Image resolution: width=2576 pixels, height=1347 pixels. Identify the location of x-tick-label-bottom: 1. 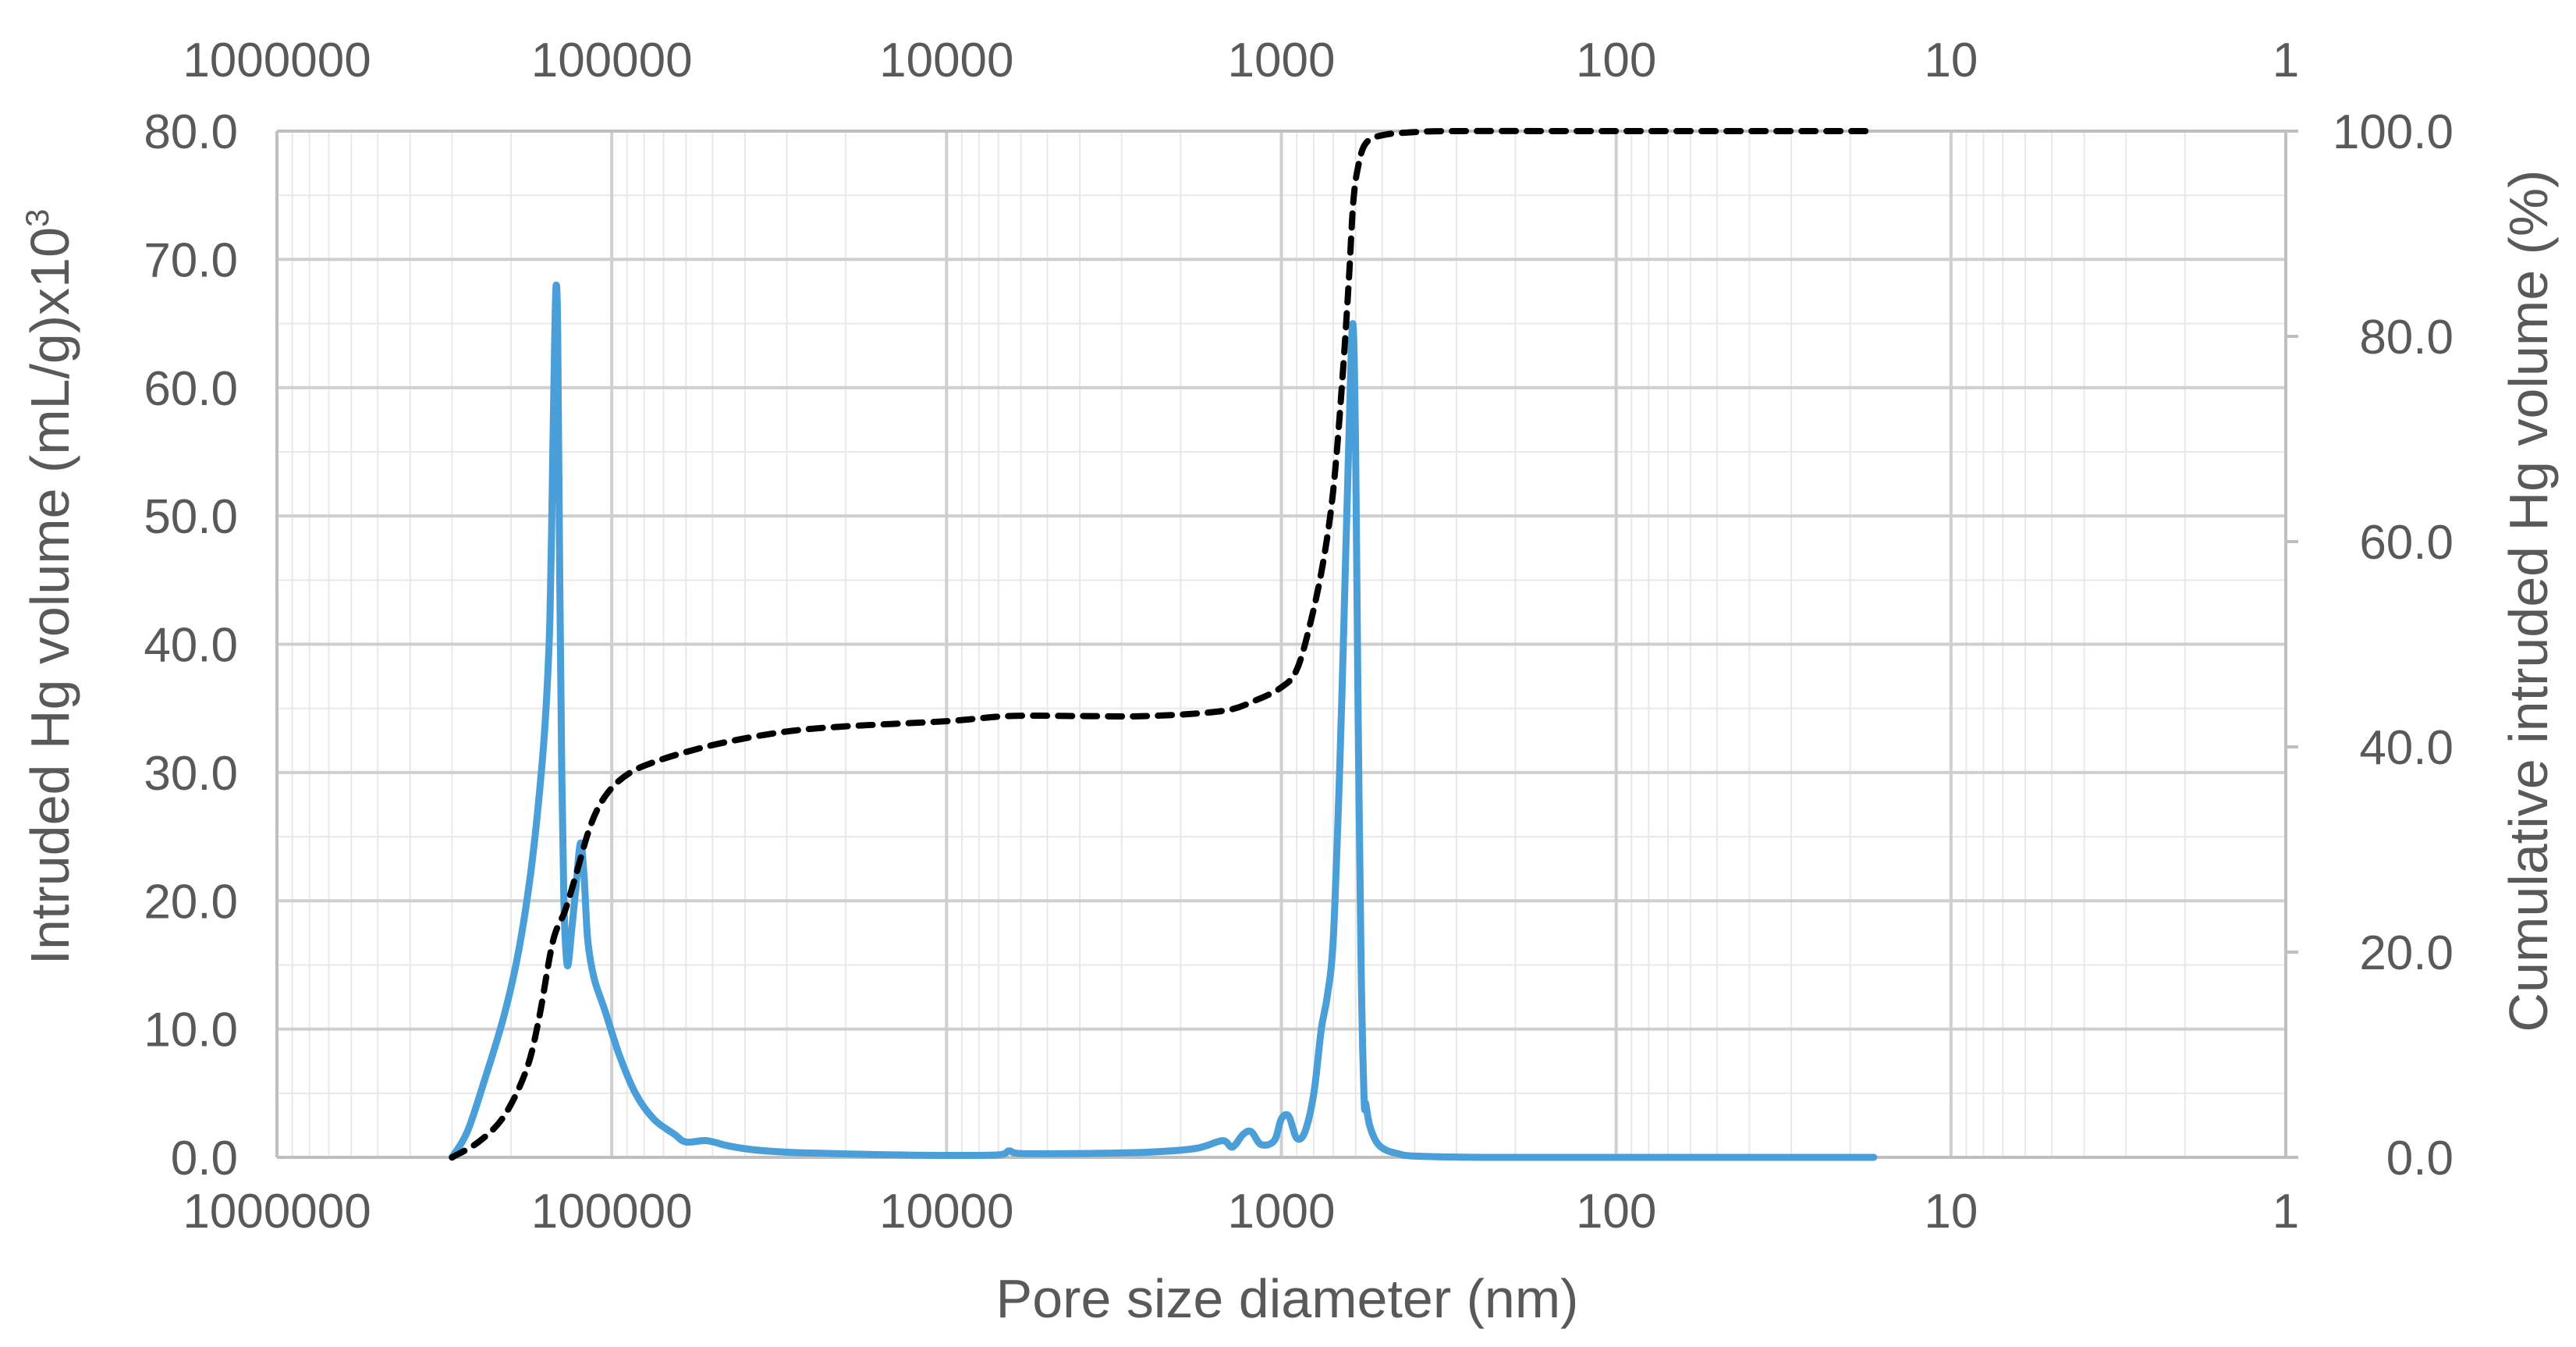
(2286, 1212).